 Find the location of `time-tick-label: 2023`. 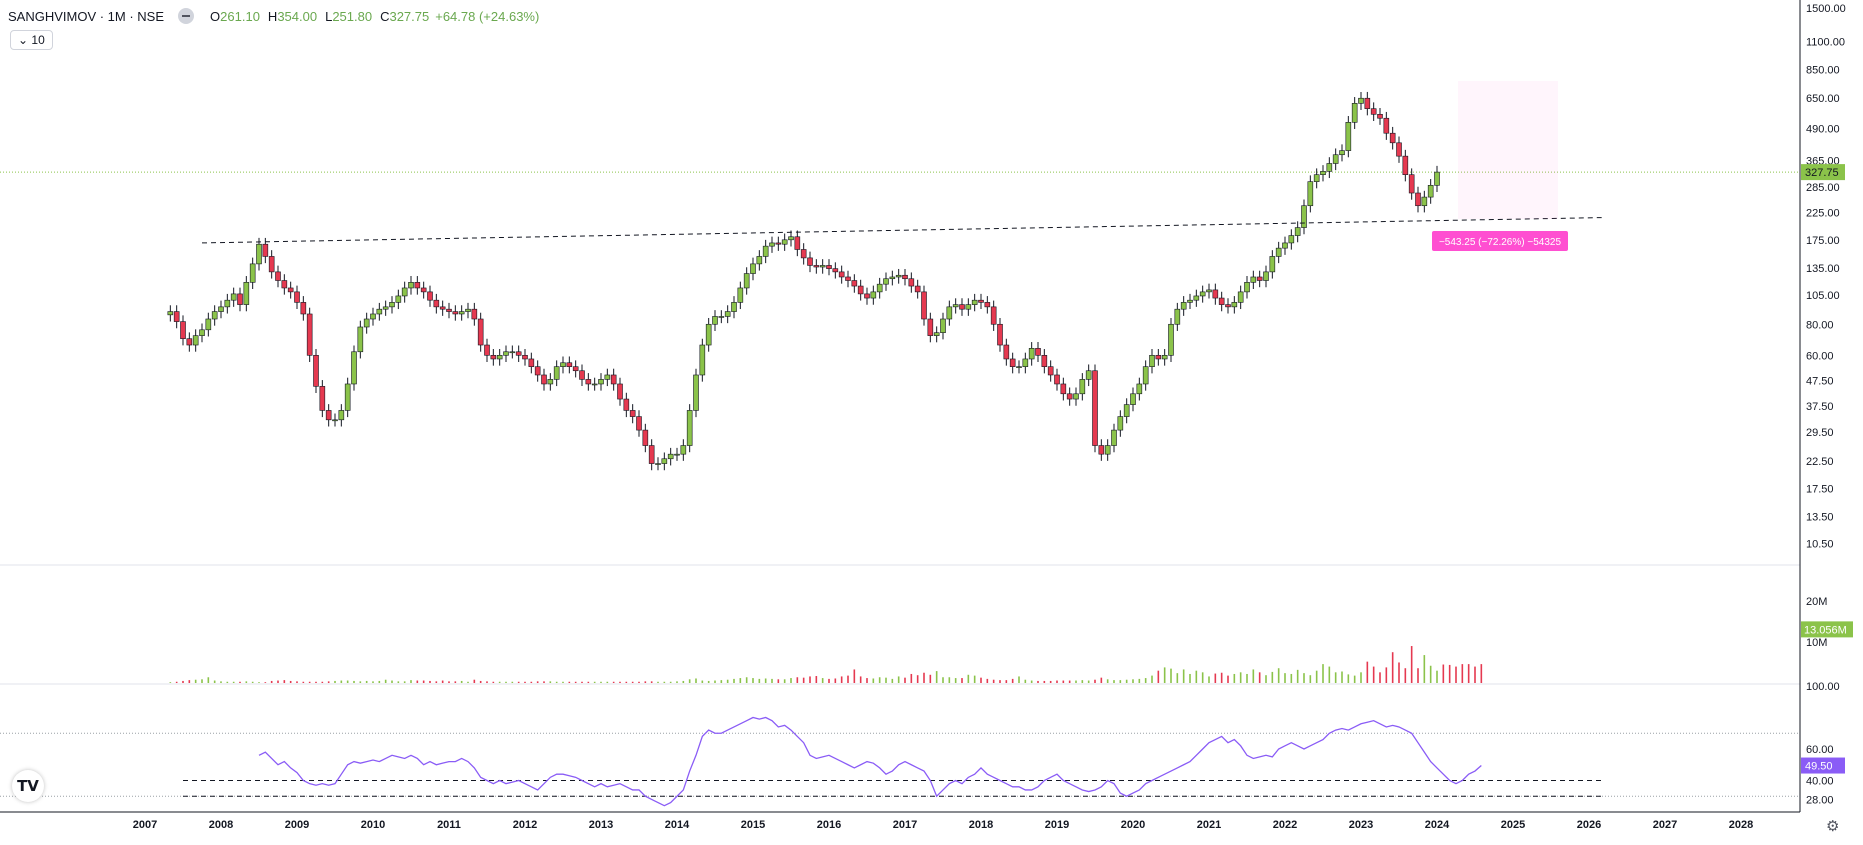

time-tick-label: 2023 is located at coordinates (1361, 825).